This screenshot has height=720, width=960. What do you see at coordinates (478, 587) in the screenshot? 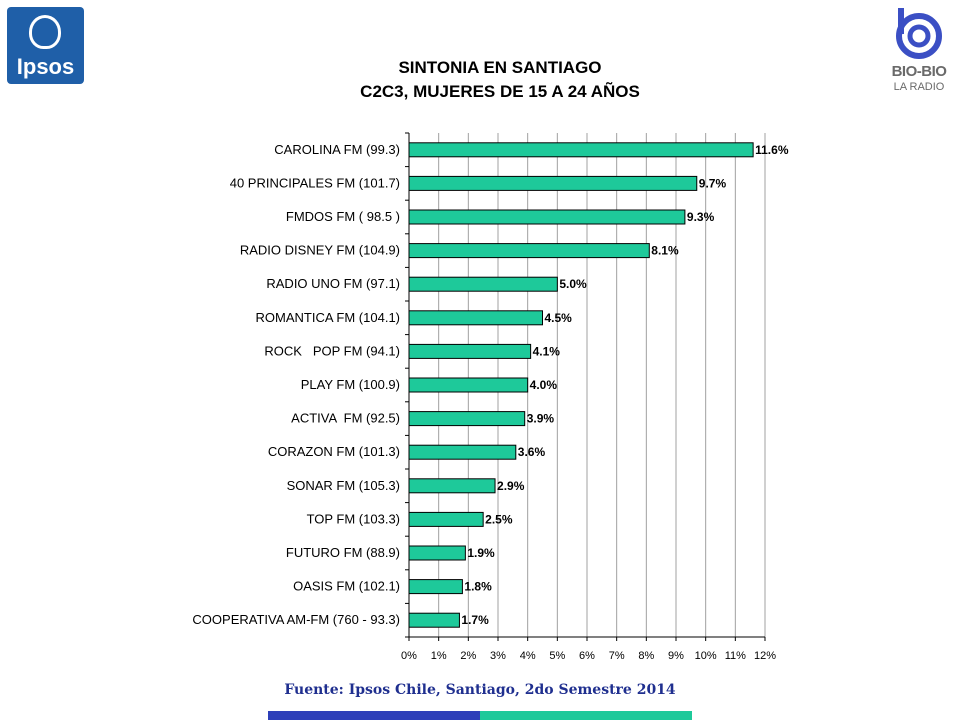
I see `data-label: 1.8%` at bounding box center [478, 587].